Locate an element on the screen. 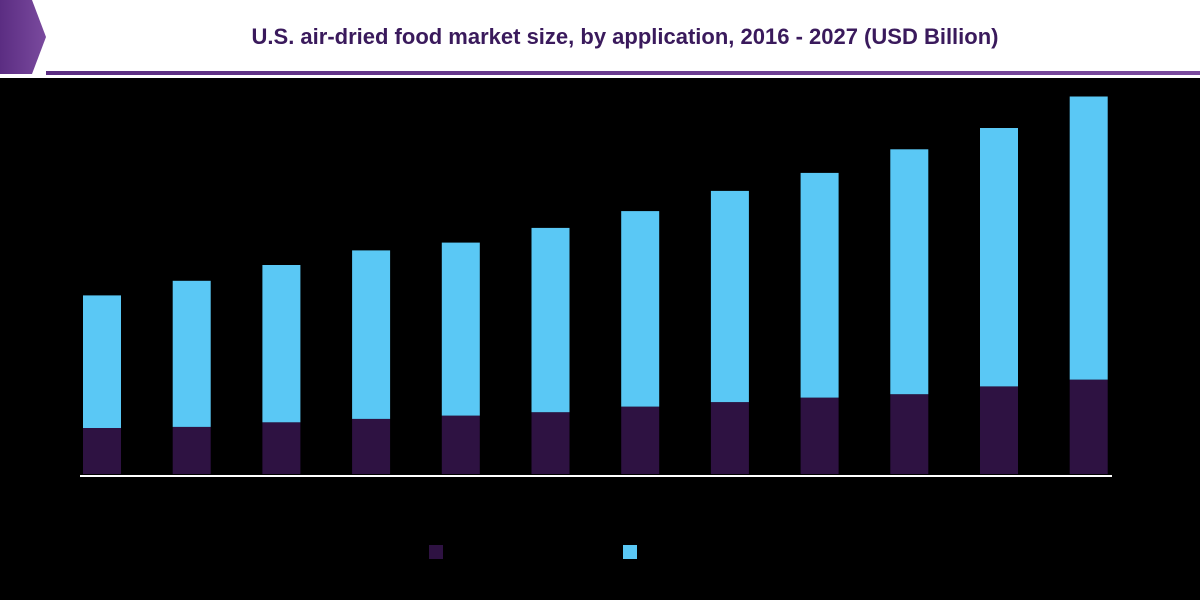  banner-underline is located at coordinates (623, 73).